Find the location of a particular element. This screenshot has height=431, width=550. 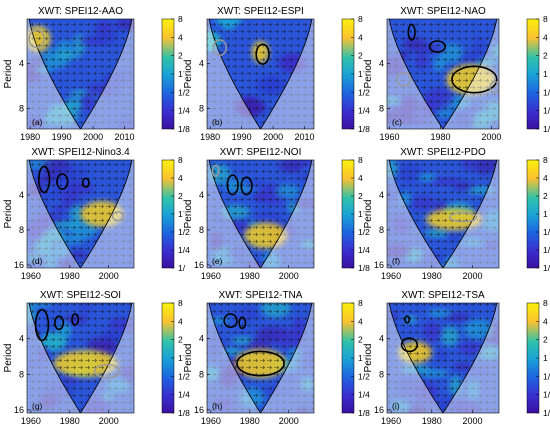

panel-title: XWT: SPEI12-TSA is located at coordinates (443, 295).